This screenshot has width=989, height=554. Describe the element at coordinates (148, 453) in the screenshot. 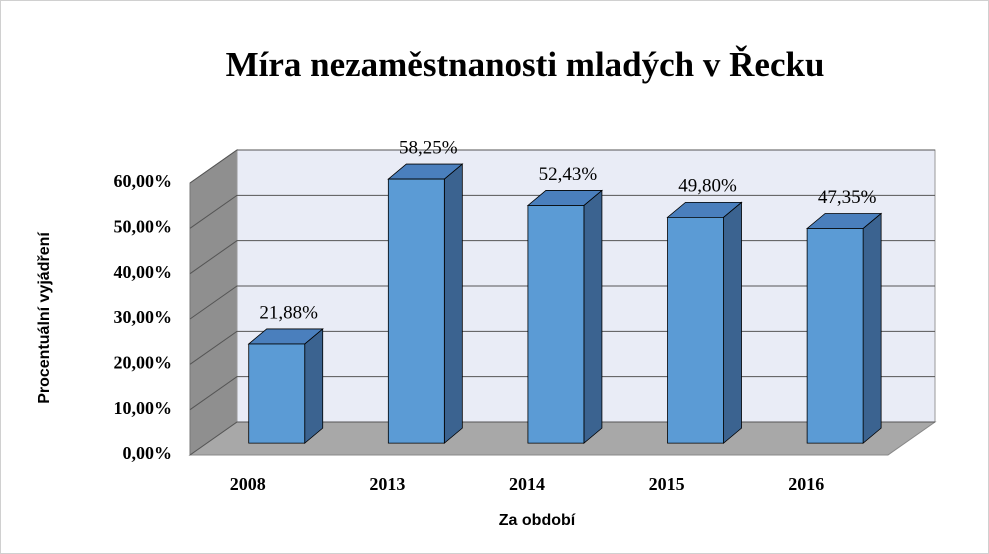

I see `y-tick-label: 0,00%` at that location.